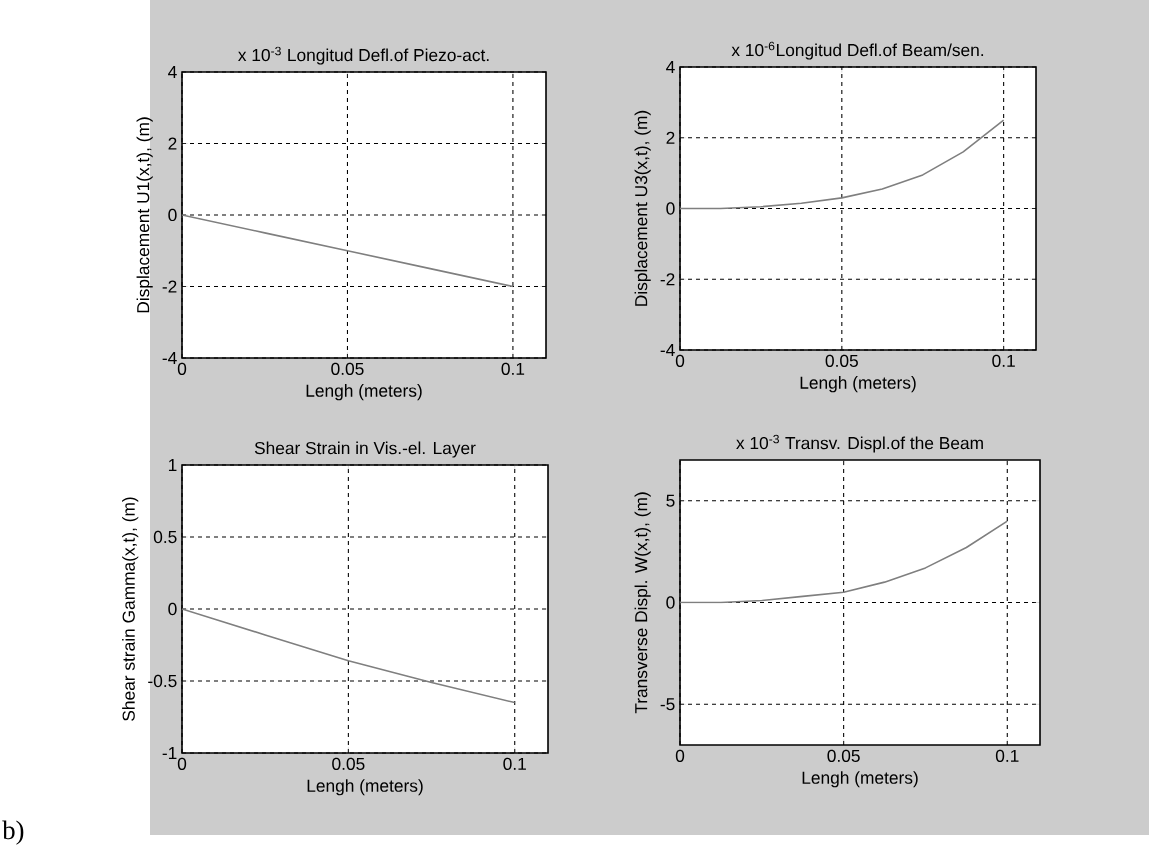  Describe the element at coordinates (165, 537) in the screenshot. I see `y-tick-label: 0.5` at that location.